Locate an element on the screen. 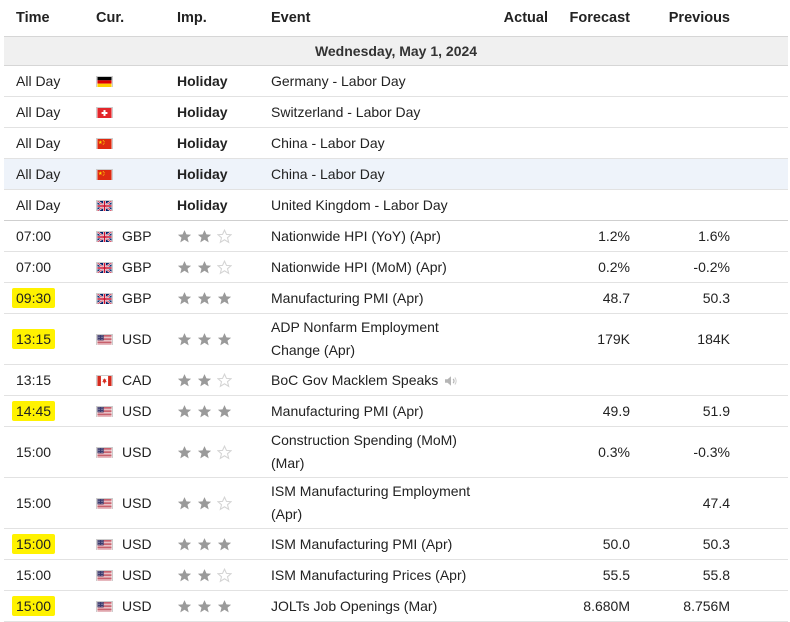 Image resolution: width=790 pixels, height=622 pixels. currency-cell: CAD is located at coordinates (122, 380).